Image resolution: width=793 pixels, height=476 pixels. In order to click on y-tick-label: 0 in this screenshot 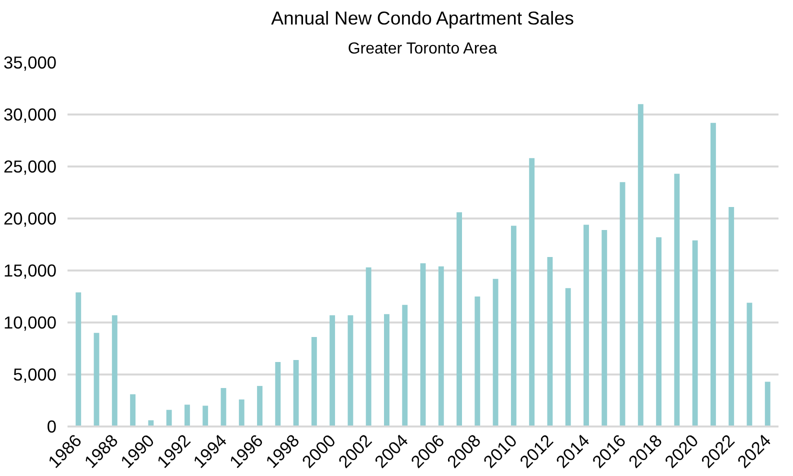, I will do `click(51, 426)`.